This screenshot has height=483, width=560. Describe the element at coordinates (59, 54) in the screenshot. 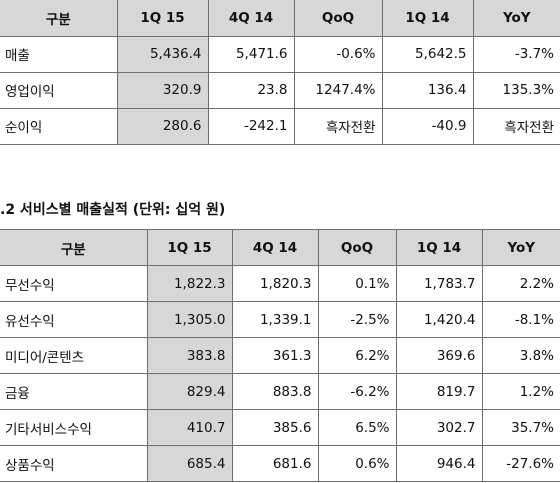

I see `row-label: 매출` at that location.